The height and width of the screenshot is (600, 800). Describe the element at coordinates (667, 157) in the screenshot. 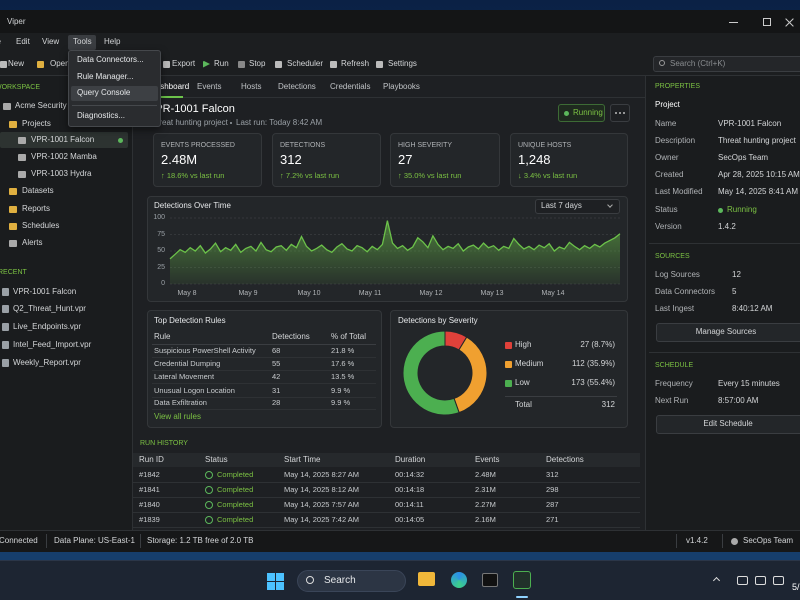

I see `property-label: Owner` at that location.